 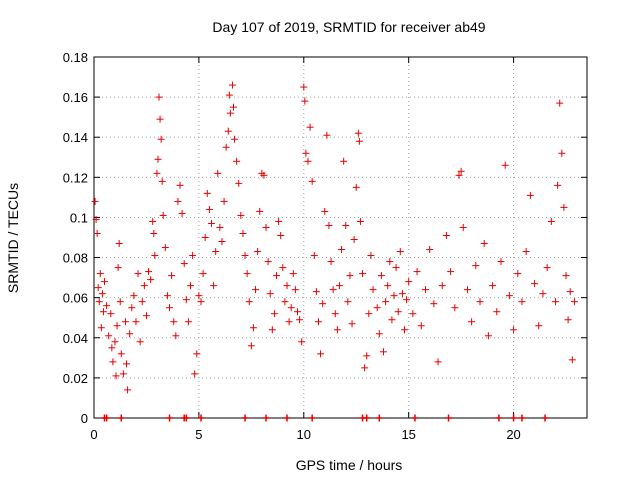 I want to click on x-tick-label: 15, so click(x=408, y=434).